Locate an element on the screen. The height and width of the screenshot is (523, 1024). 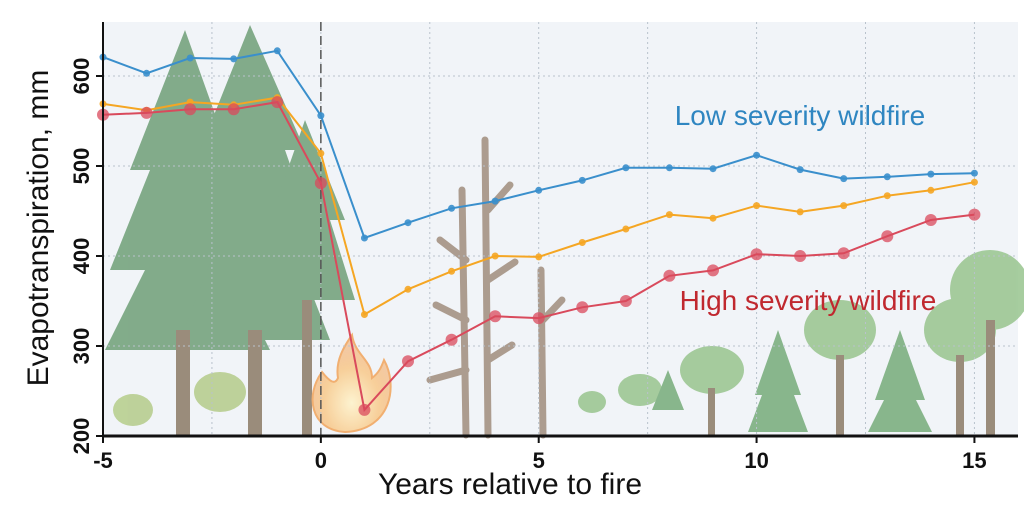
x-tick-label: 5 is located at coordinates (539, 460).